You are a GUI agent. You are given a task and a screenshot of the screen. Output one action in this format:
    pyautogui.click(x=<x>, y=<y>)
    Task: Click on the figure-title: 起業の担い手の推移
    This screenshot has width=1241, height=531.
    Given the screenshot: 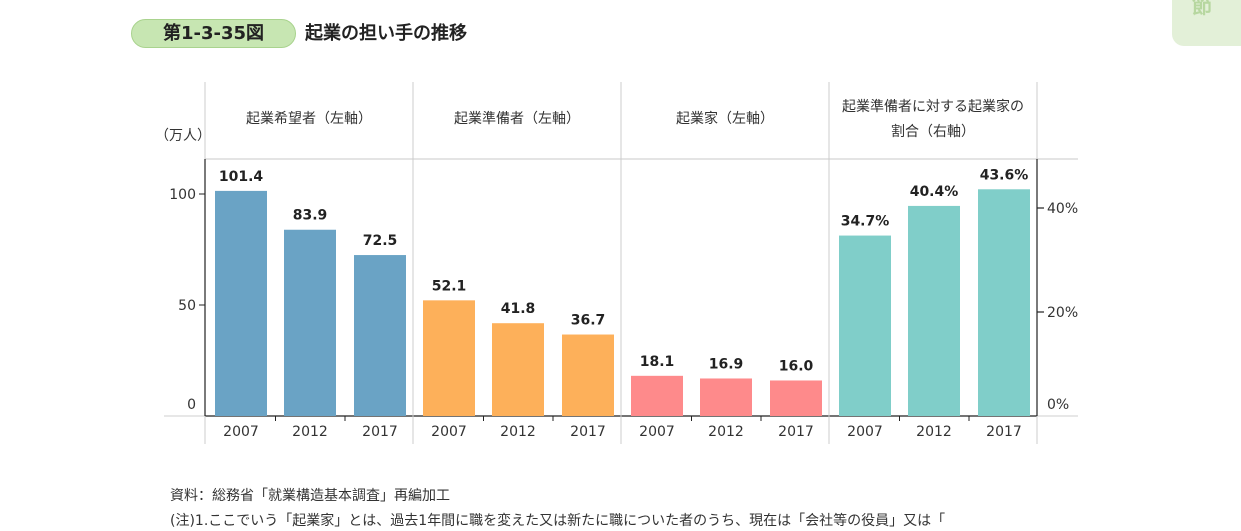 What is the action you would take?
    pyautogui.click(x=386, y=33)
    